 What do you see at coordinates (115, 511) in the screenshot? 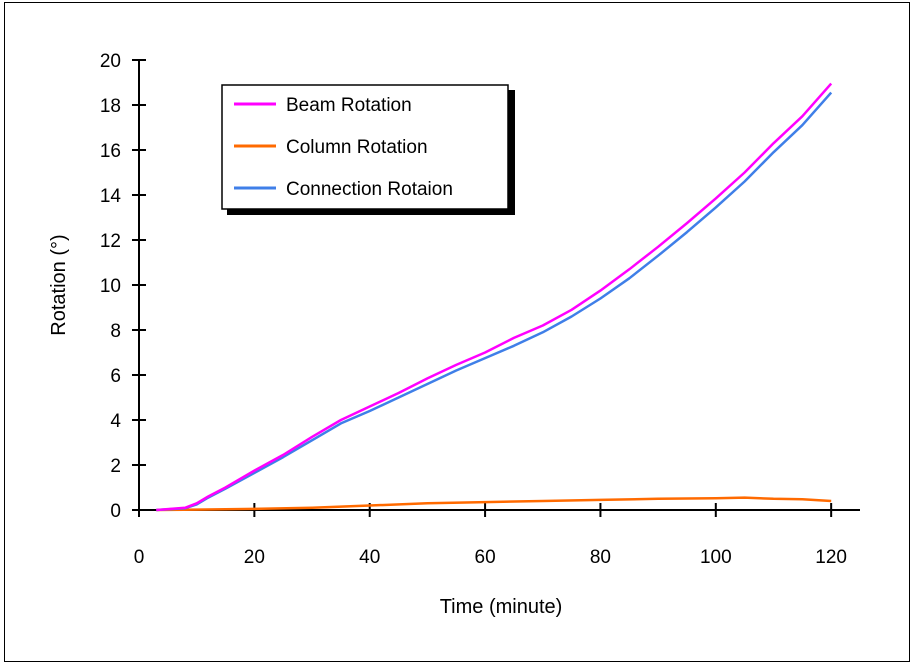
I see `y-tick-label: 0` at bounding box center [115, 511].